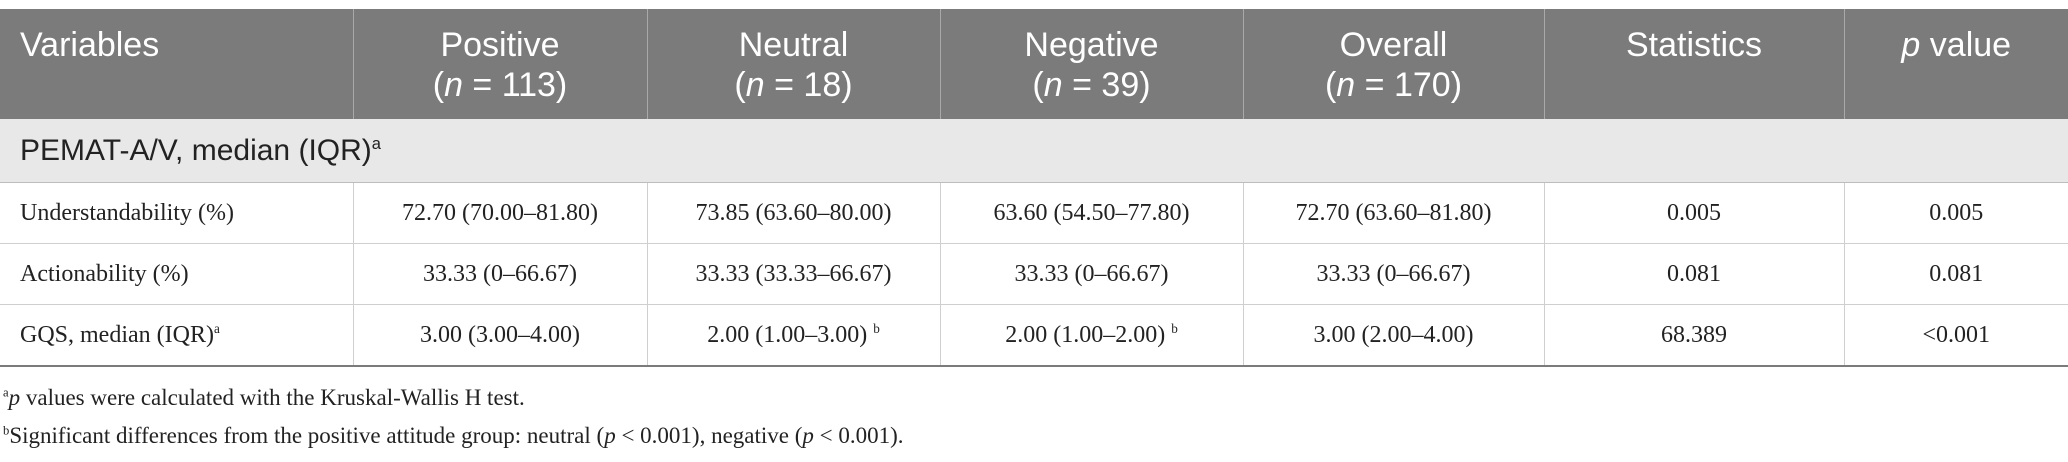 This screenshot has height=462, width=2068. What do you see at coordinates (499, 213) in the screenshot?
I see `cell-positive: 72.70 (70.00–81.80)` at bounding box center [499, 213].